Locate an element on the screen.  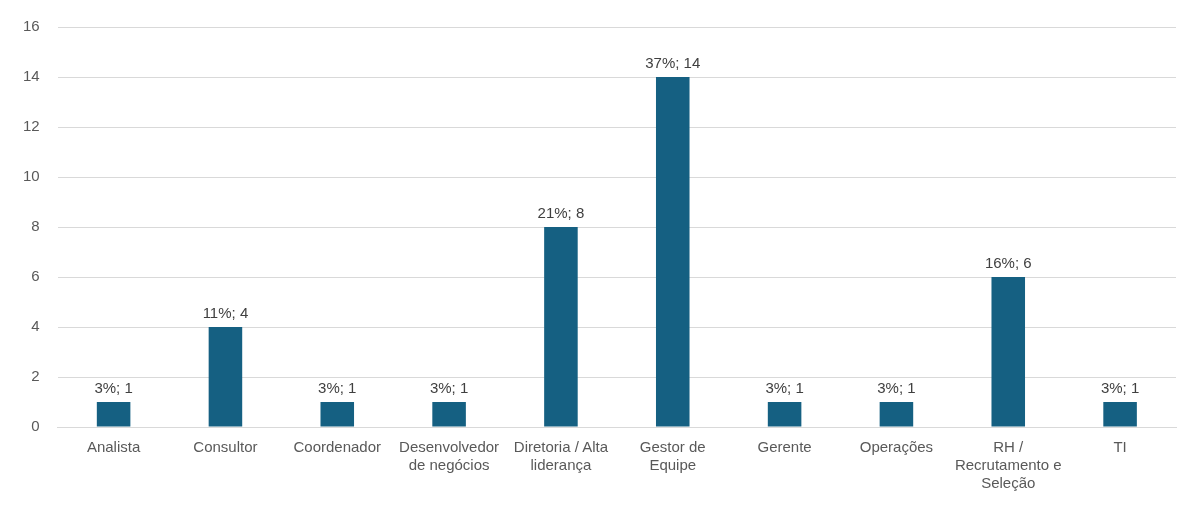
x-tick-label: Gerente is located at coordinates (784, 447).